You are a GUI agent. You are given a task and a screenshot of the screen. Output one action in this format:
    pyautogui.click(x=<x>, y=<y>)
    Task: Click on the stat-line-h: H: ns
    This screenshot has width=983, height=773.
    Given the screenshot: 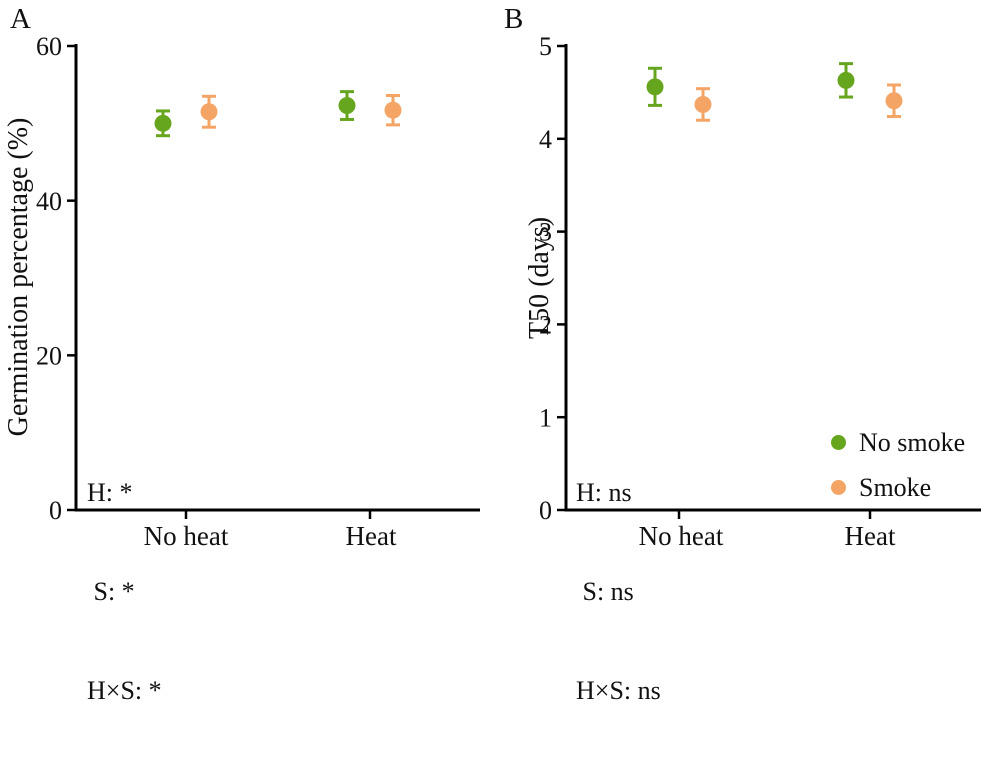 What is the action you would take?
    pyautogui.click(x=604, y=492)
    